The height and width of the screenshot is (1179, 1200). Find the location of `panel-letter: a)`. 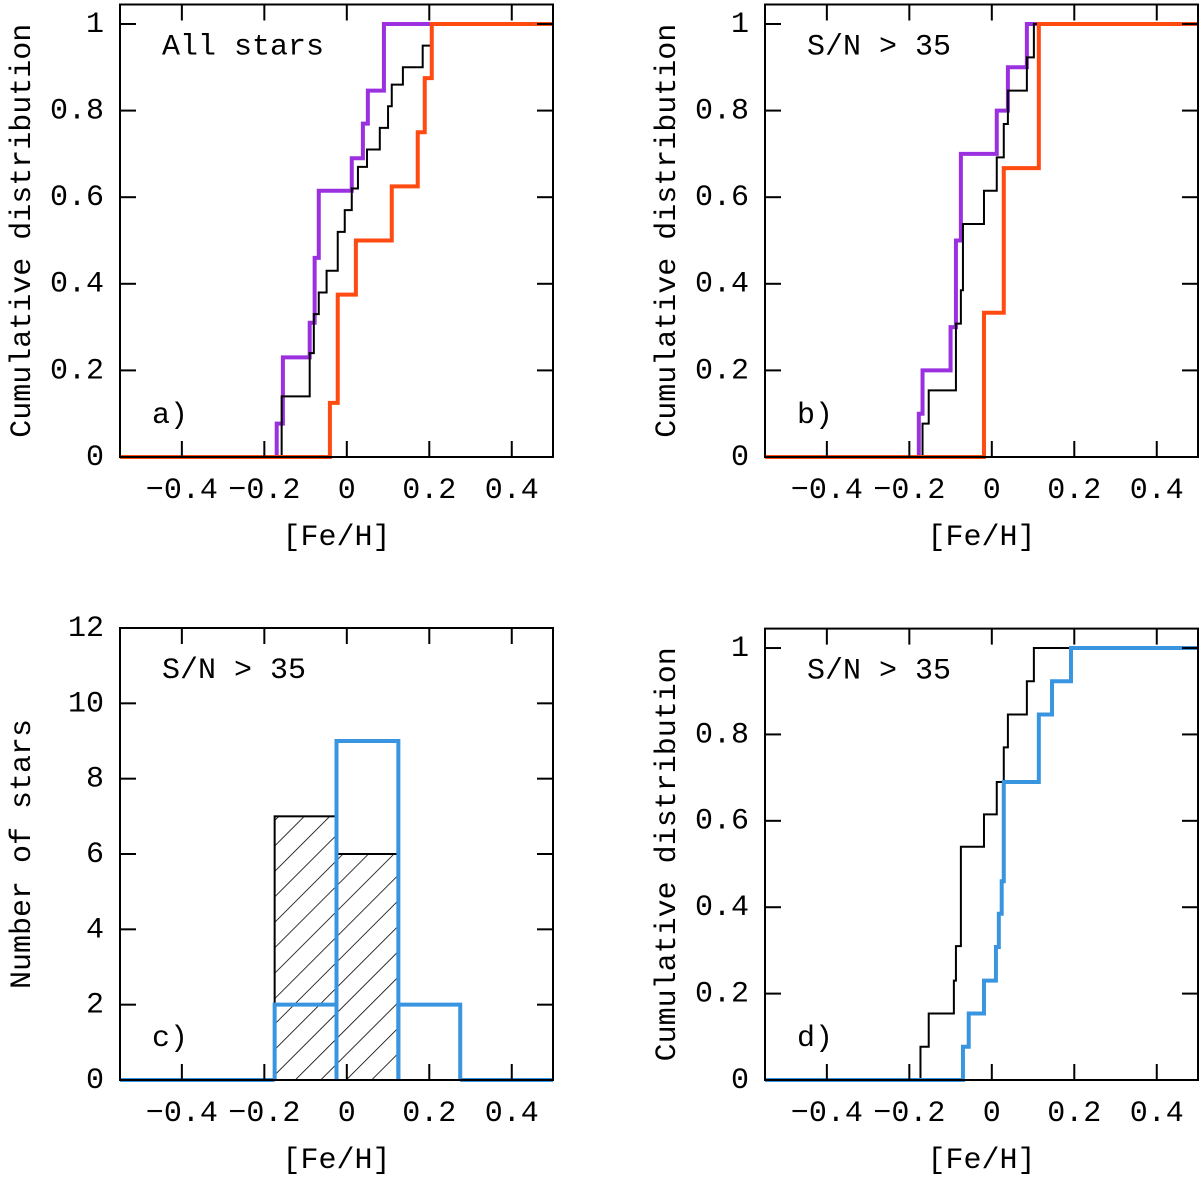

panel-letter: a) is located at coordinates (170, 416).